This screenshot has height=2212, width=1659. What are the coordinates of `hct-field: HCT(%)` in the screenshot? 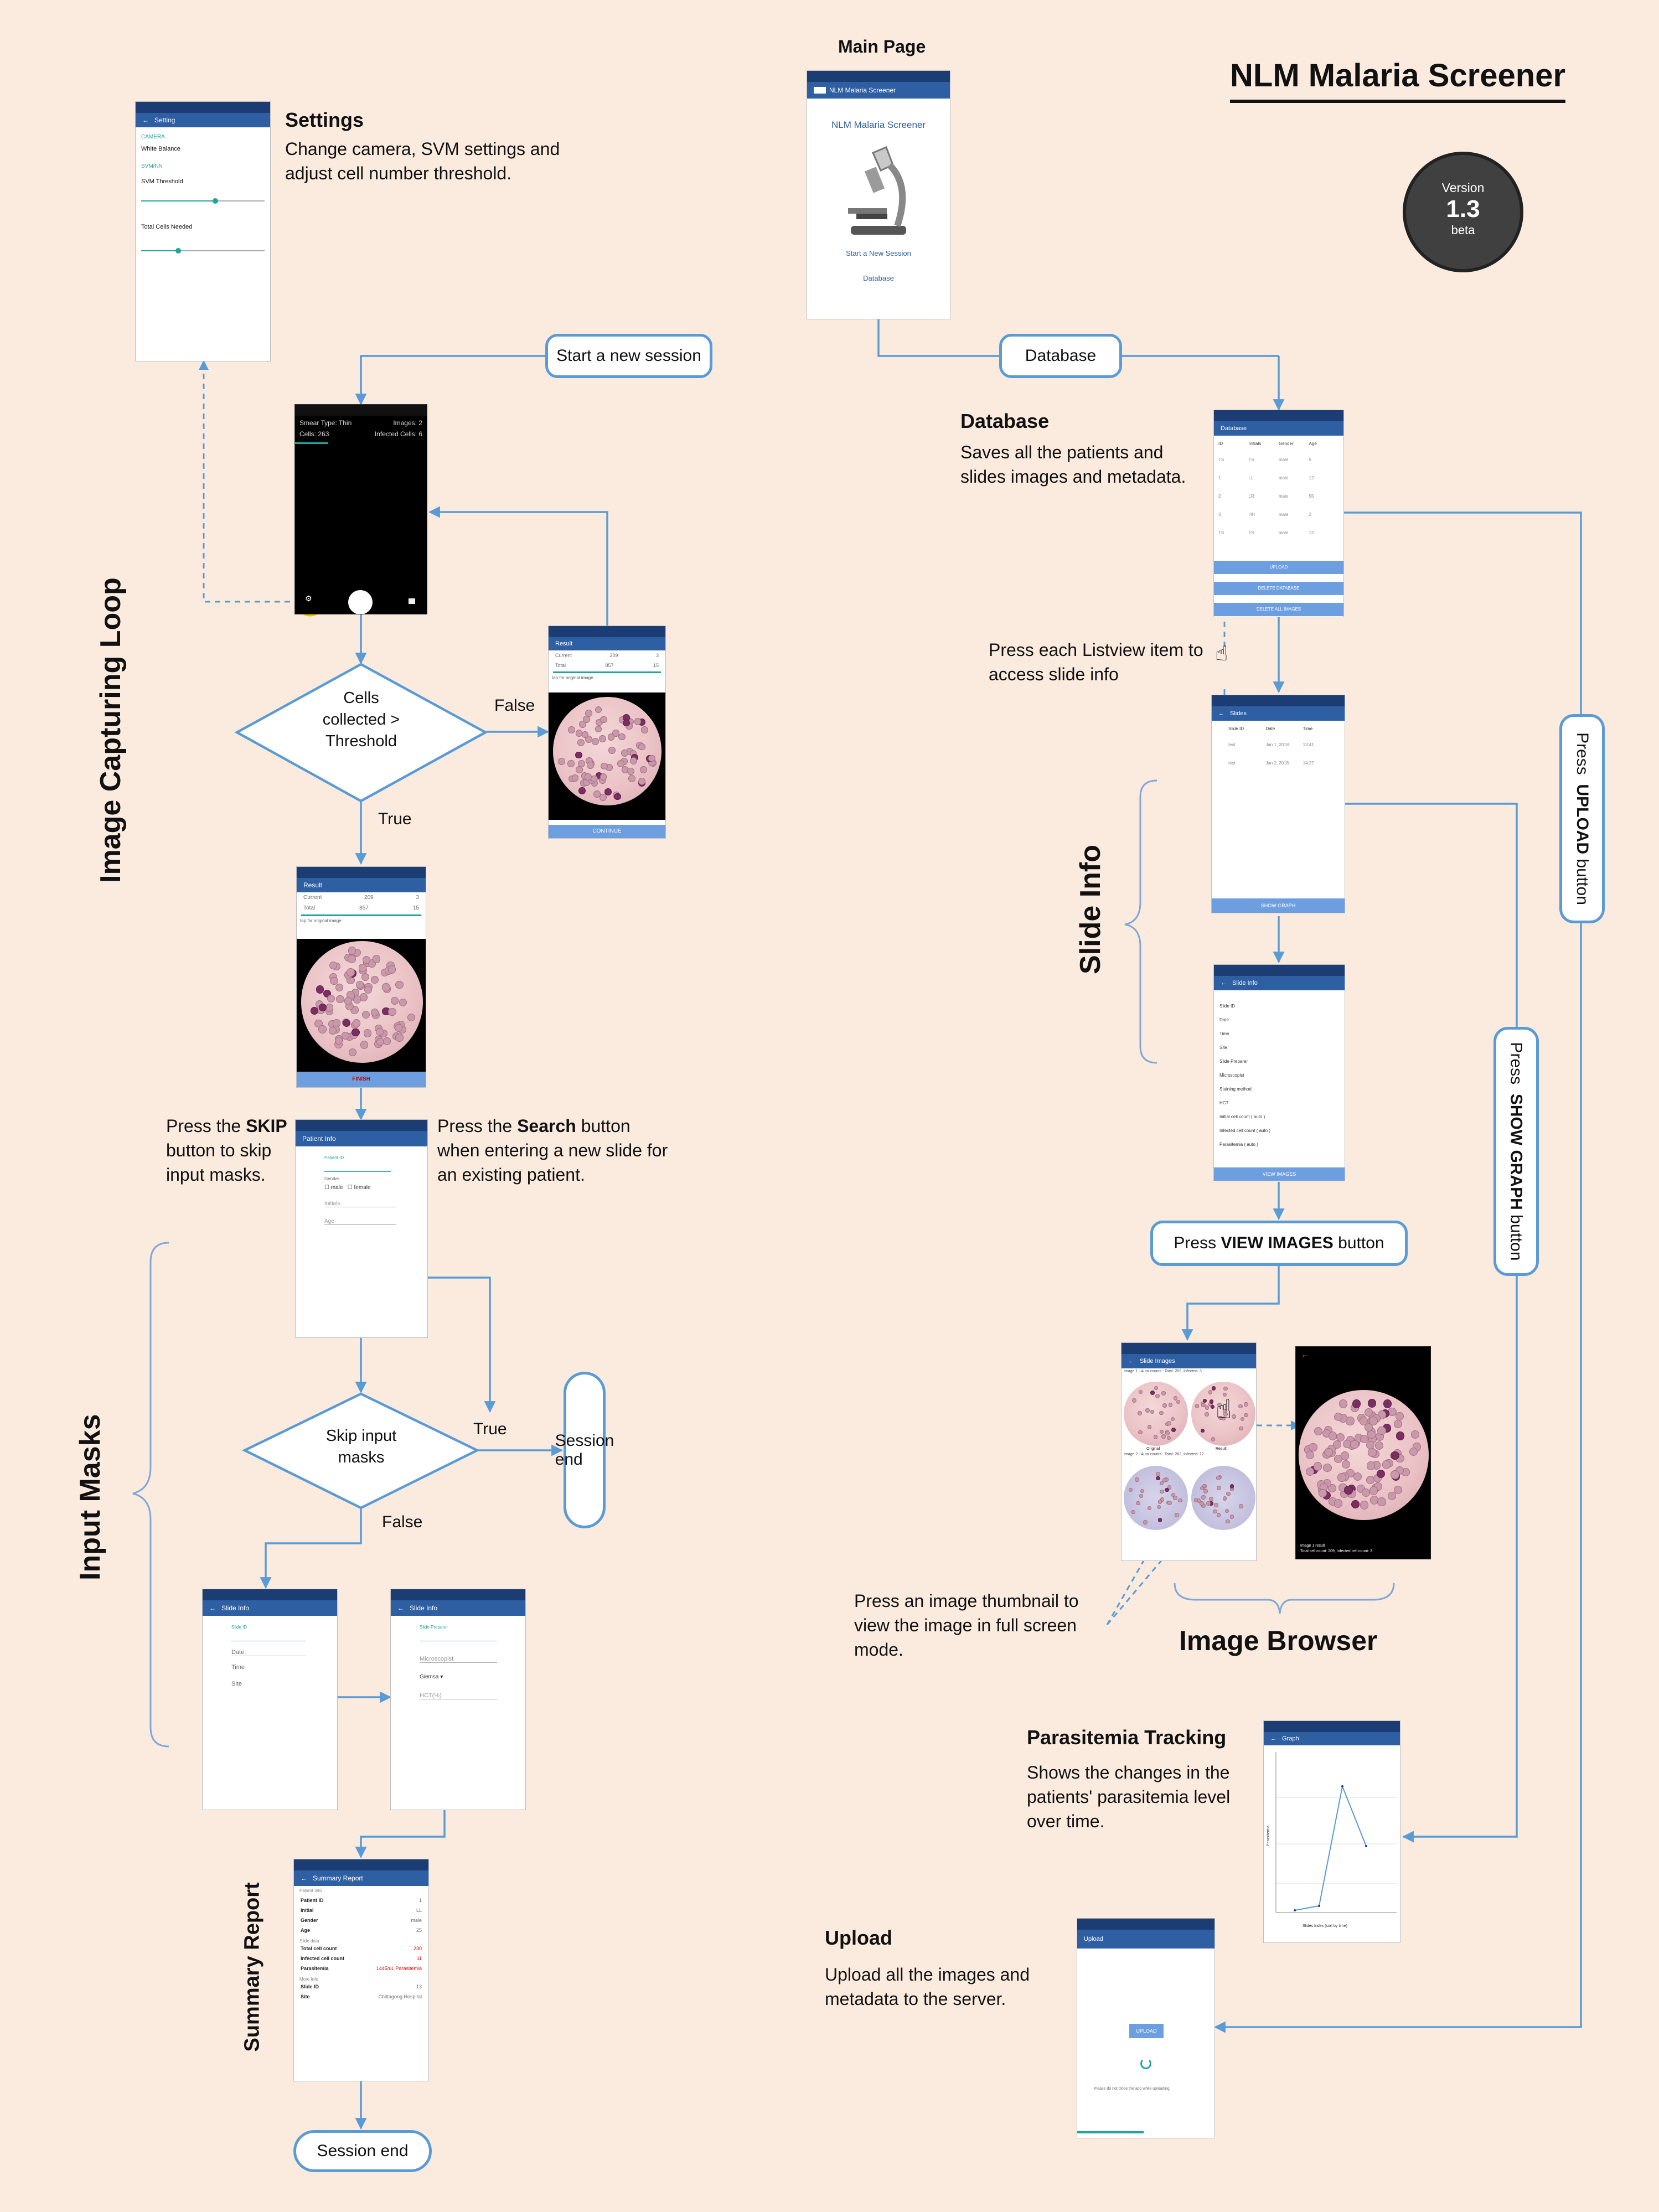 It's located at (458, 1695).